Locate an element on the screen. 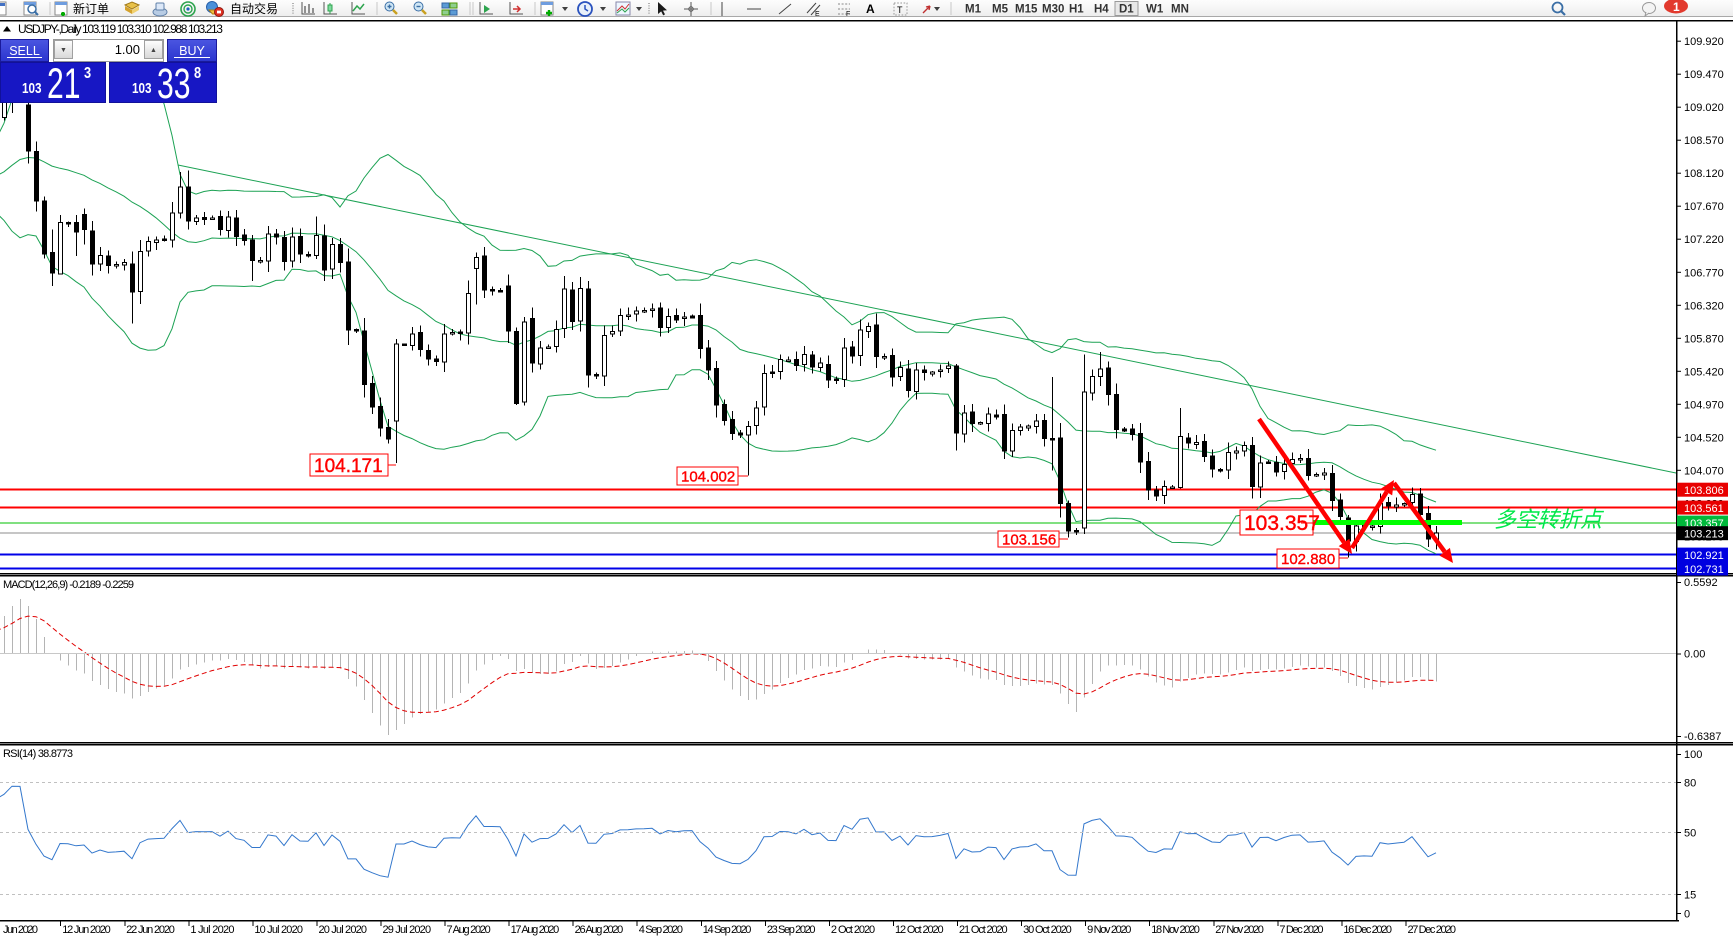 The height and width of the screenshot is (939, 1733). svg-text: 104.970 is located at coordinates (1704, 405).